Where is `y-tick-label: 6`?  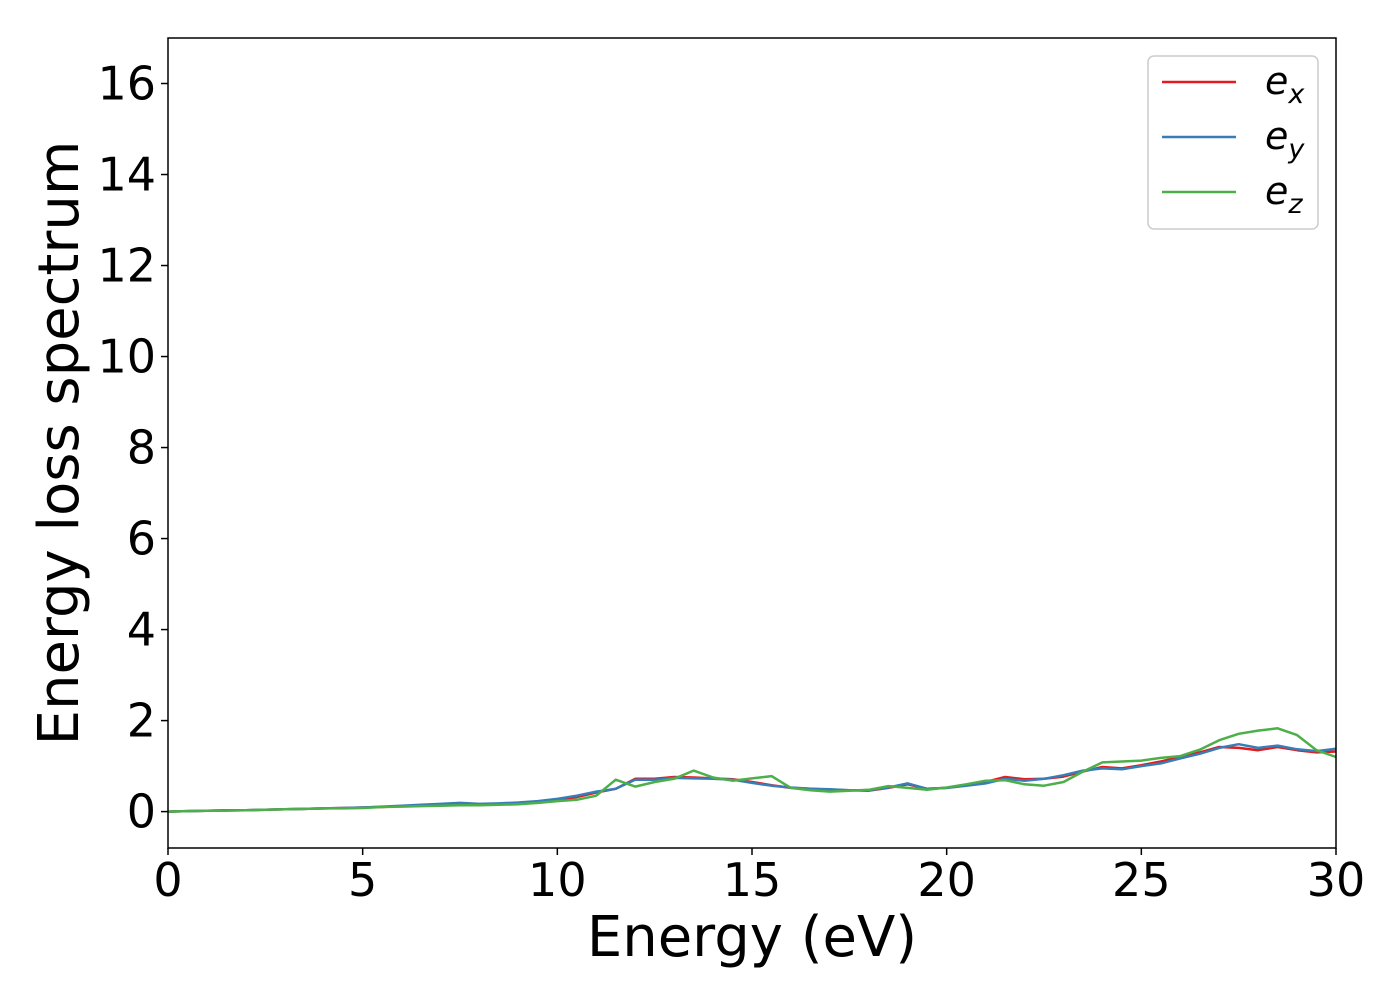
y-tick-label: 6 is located at coordinates (141, 539).